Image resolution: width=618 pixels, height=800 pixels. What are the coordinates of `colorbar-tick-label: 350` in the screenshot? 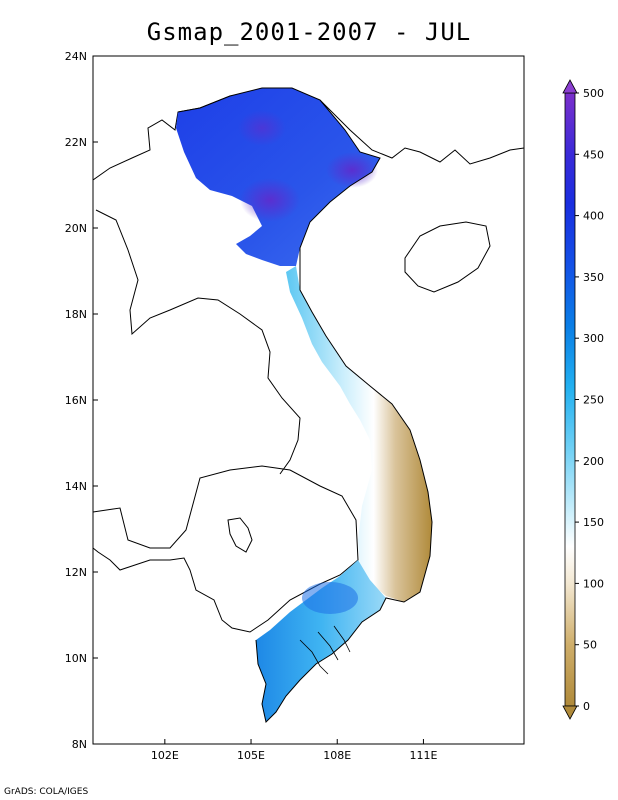 It's located at (593, 277).